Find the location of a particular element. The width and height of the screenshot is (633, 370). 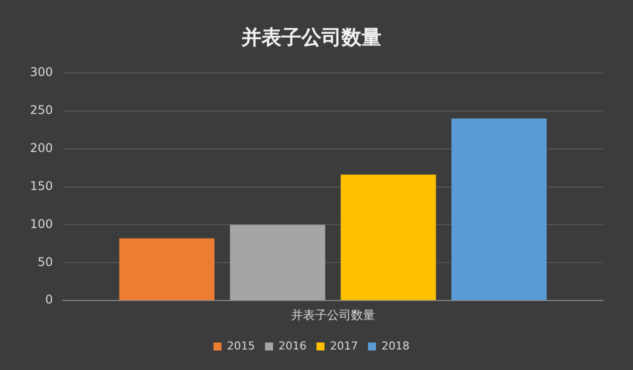

legend-label: 2017 is located at coordinates (344, 345).